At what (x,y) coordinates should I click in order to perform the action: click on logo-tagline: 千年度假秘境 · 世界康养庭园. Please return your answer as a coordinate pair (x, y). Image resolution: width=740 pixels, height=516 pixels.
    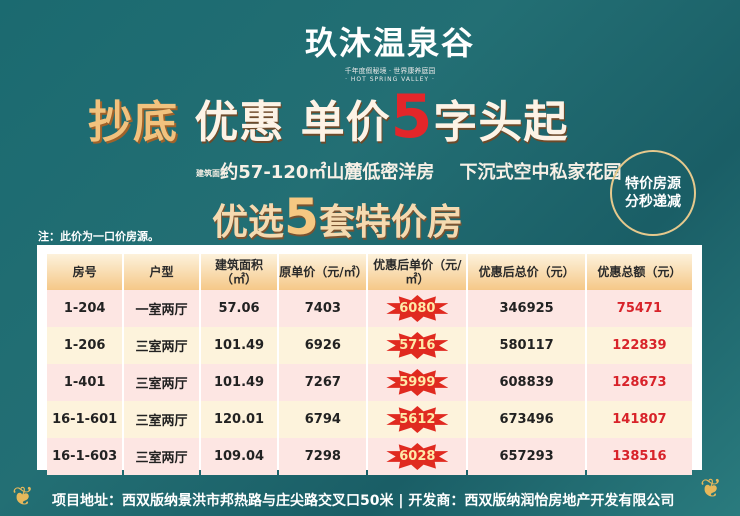
    Looking at the image, I should click on (390, 71).